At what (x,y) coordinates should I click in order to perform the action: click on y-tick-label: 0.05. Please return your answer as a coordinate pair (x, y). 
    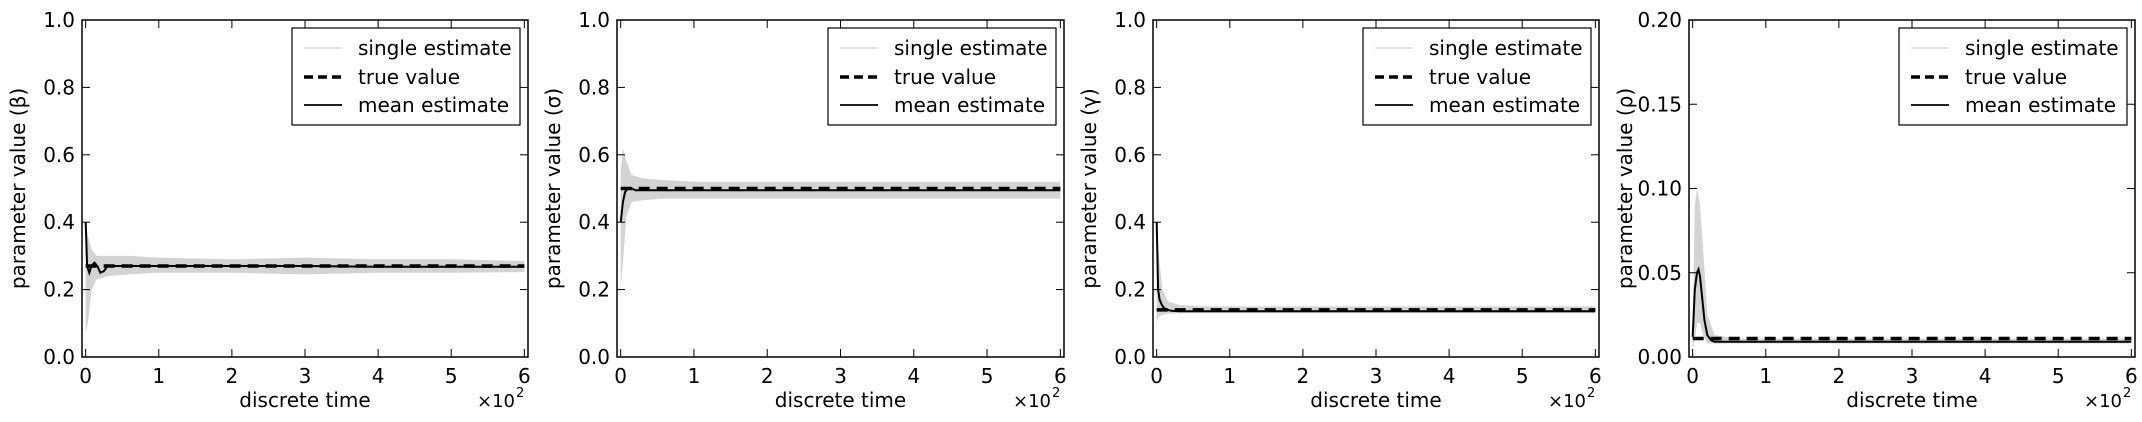
    Looking at the image, I should click on (1659, 273).